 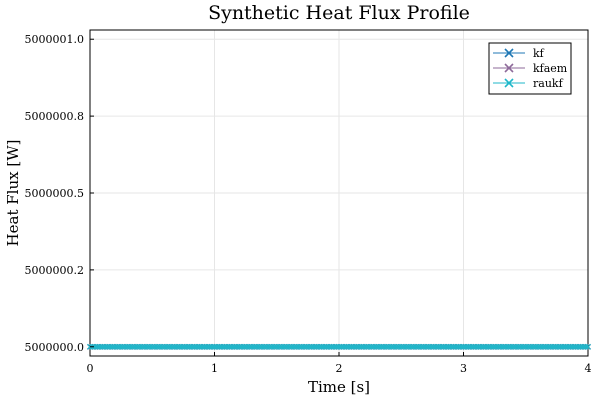 I want to click on legend-label-kfaem: kfaem, so click(x=550, y=68).